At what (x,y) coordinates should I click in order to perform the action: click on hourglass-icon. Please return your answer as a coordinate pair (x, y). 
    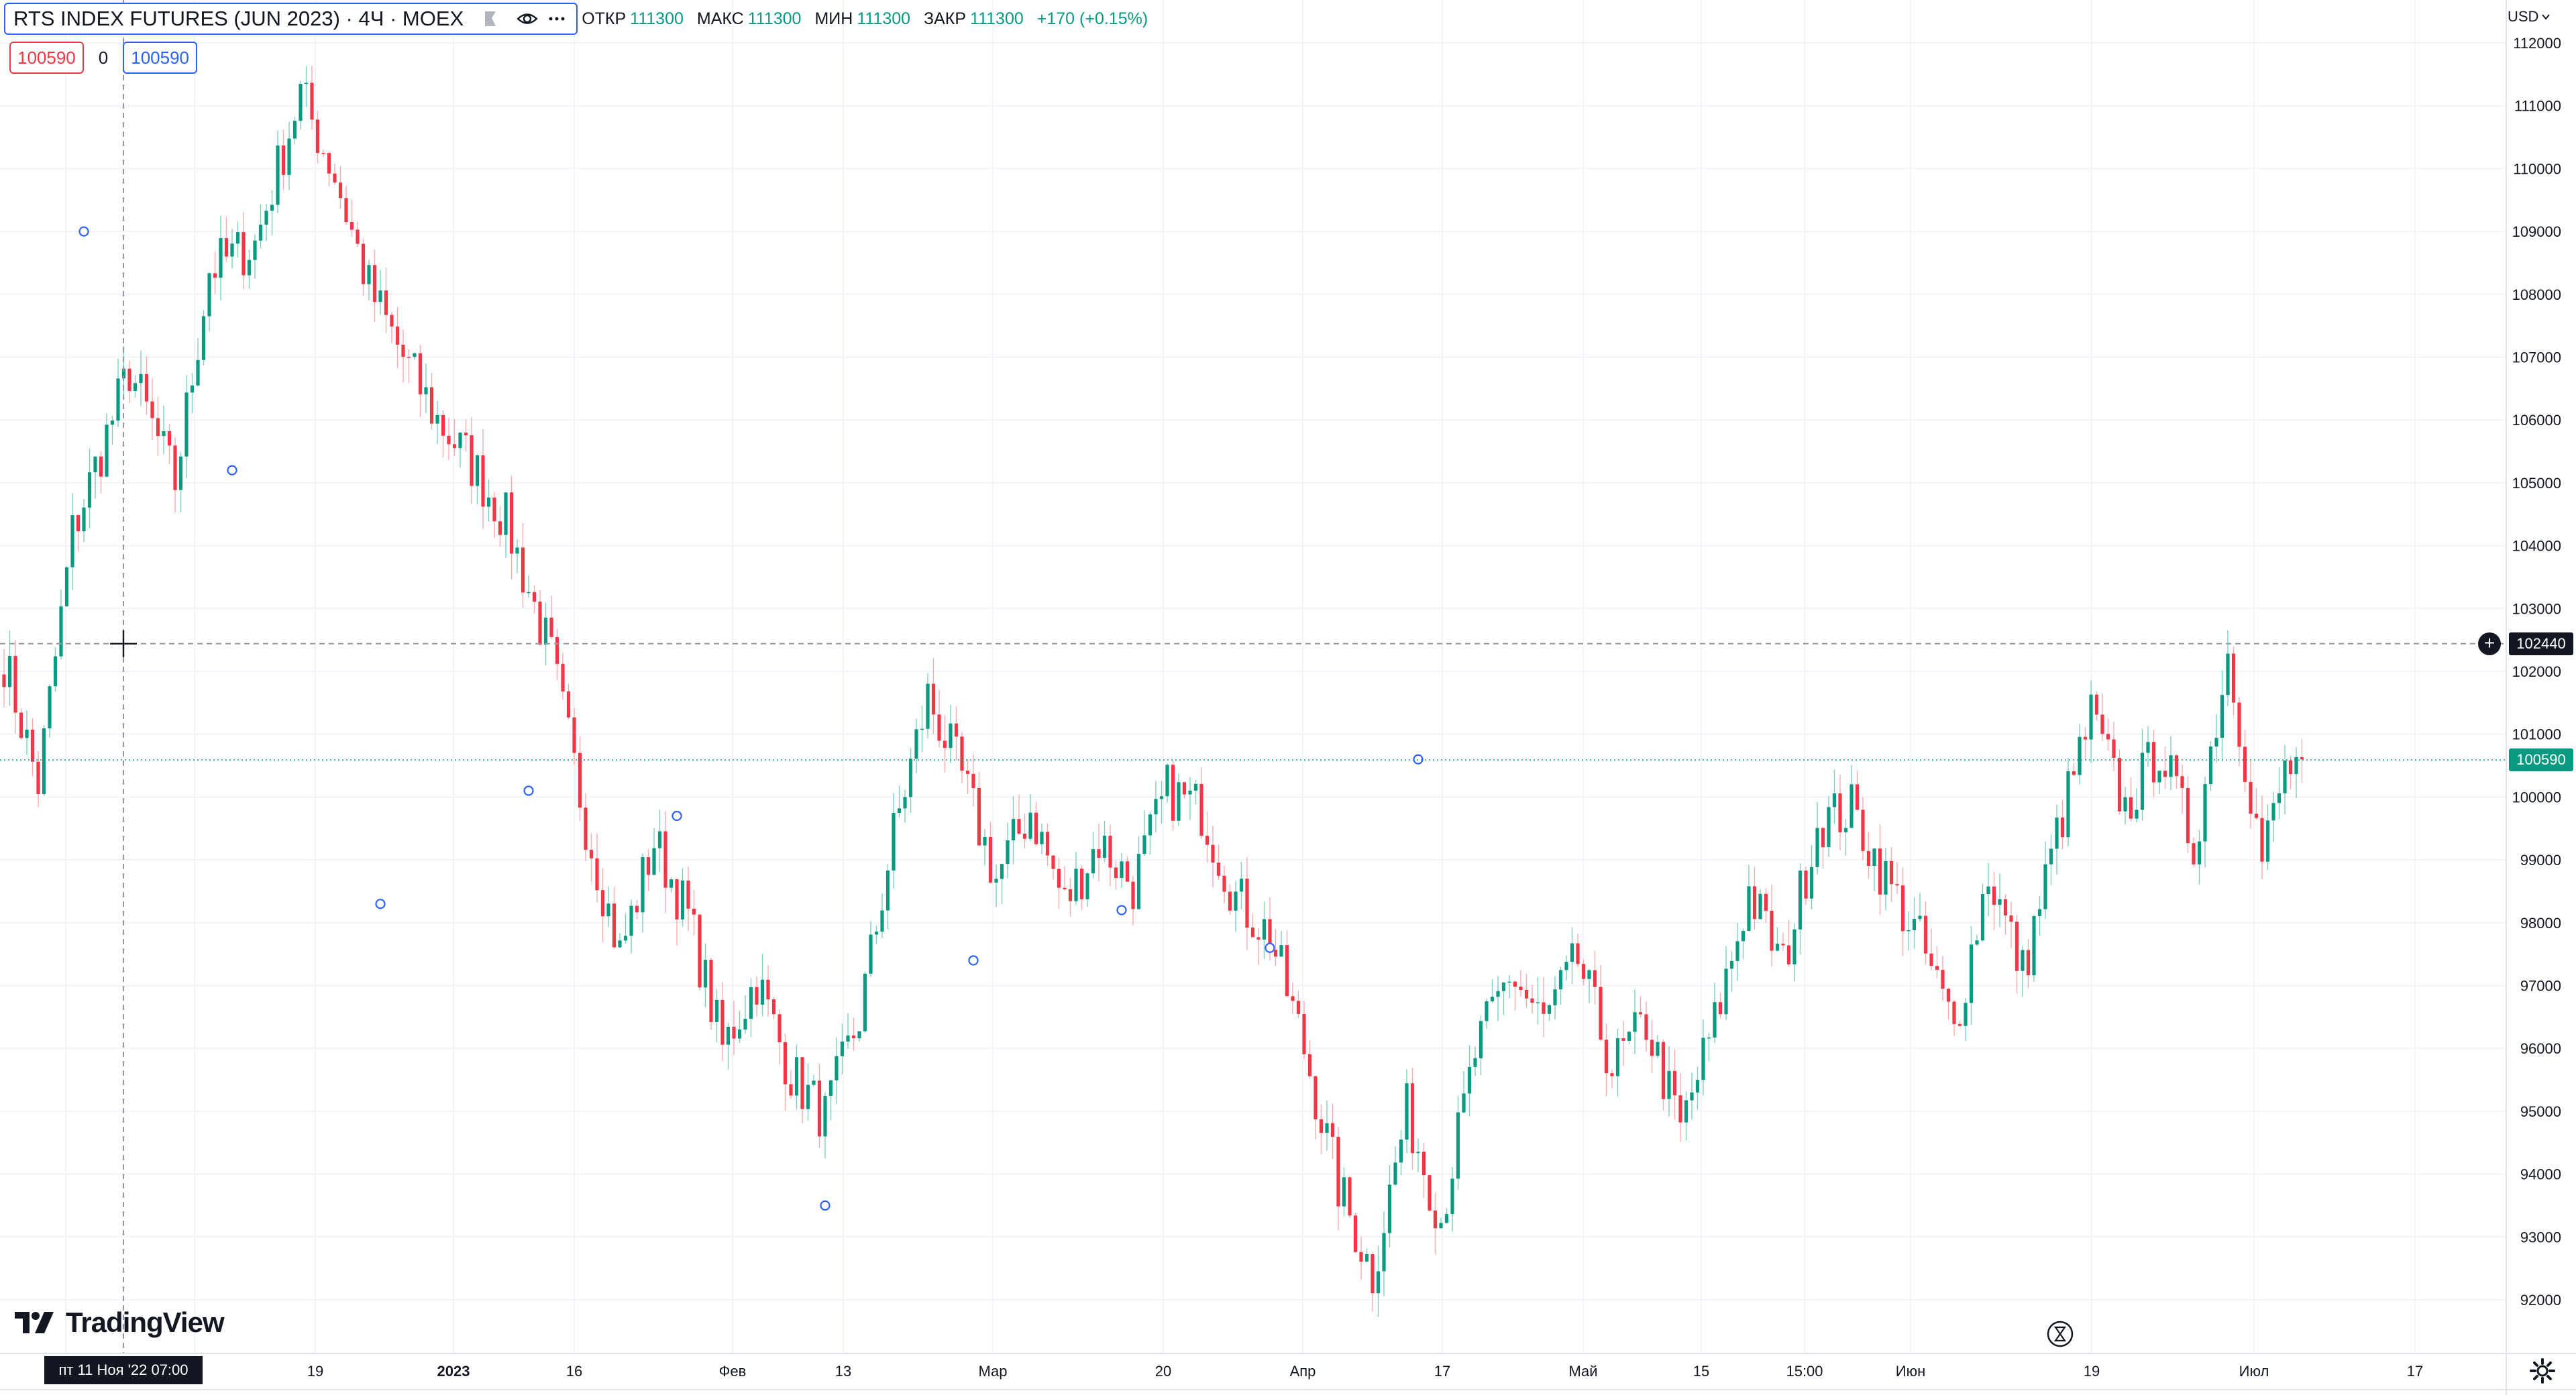
    Looking at the image, I should click on (2060, 1334).